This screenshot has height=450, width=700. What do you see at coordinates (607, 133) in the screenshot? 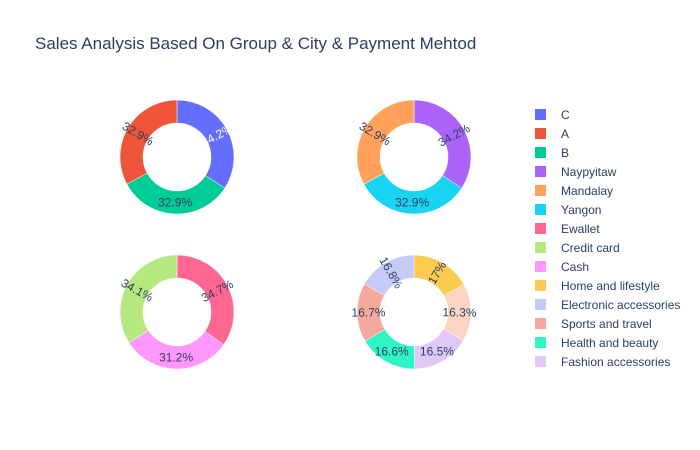
I see `legend-item: A` at bounding box center [607, 133].